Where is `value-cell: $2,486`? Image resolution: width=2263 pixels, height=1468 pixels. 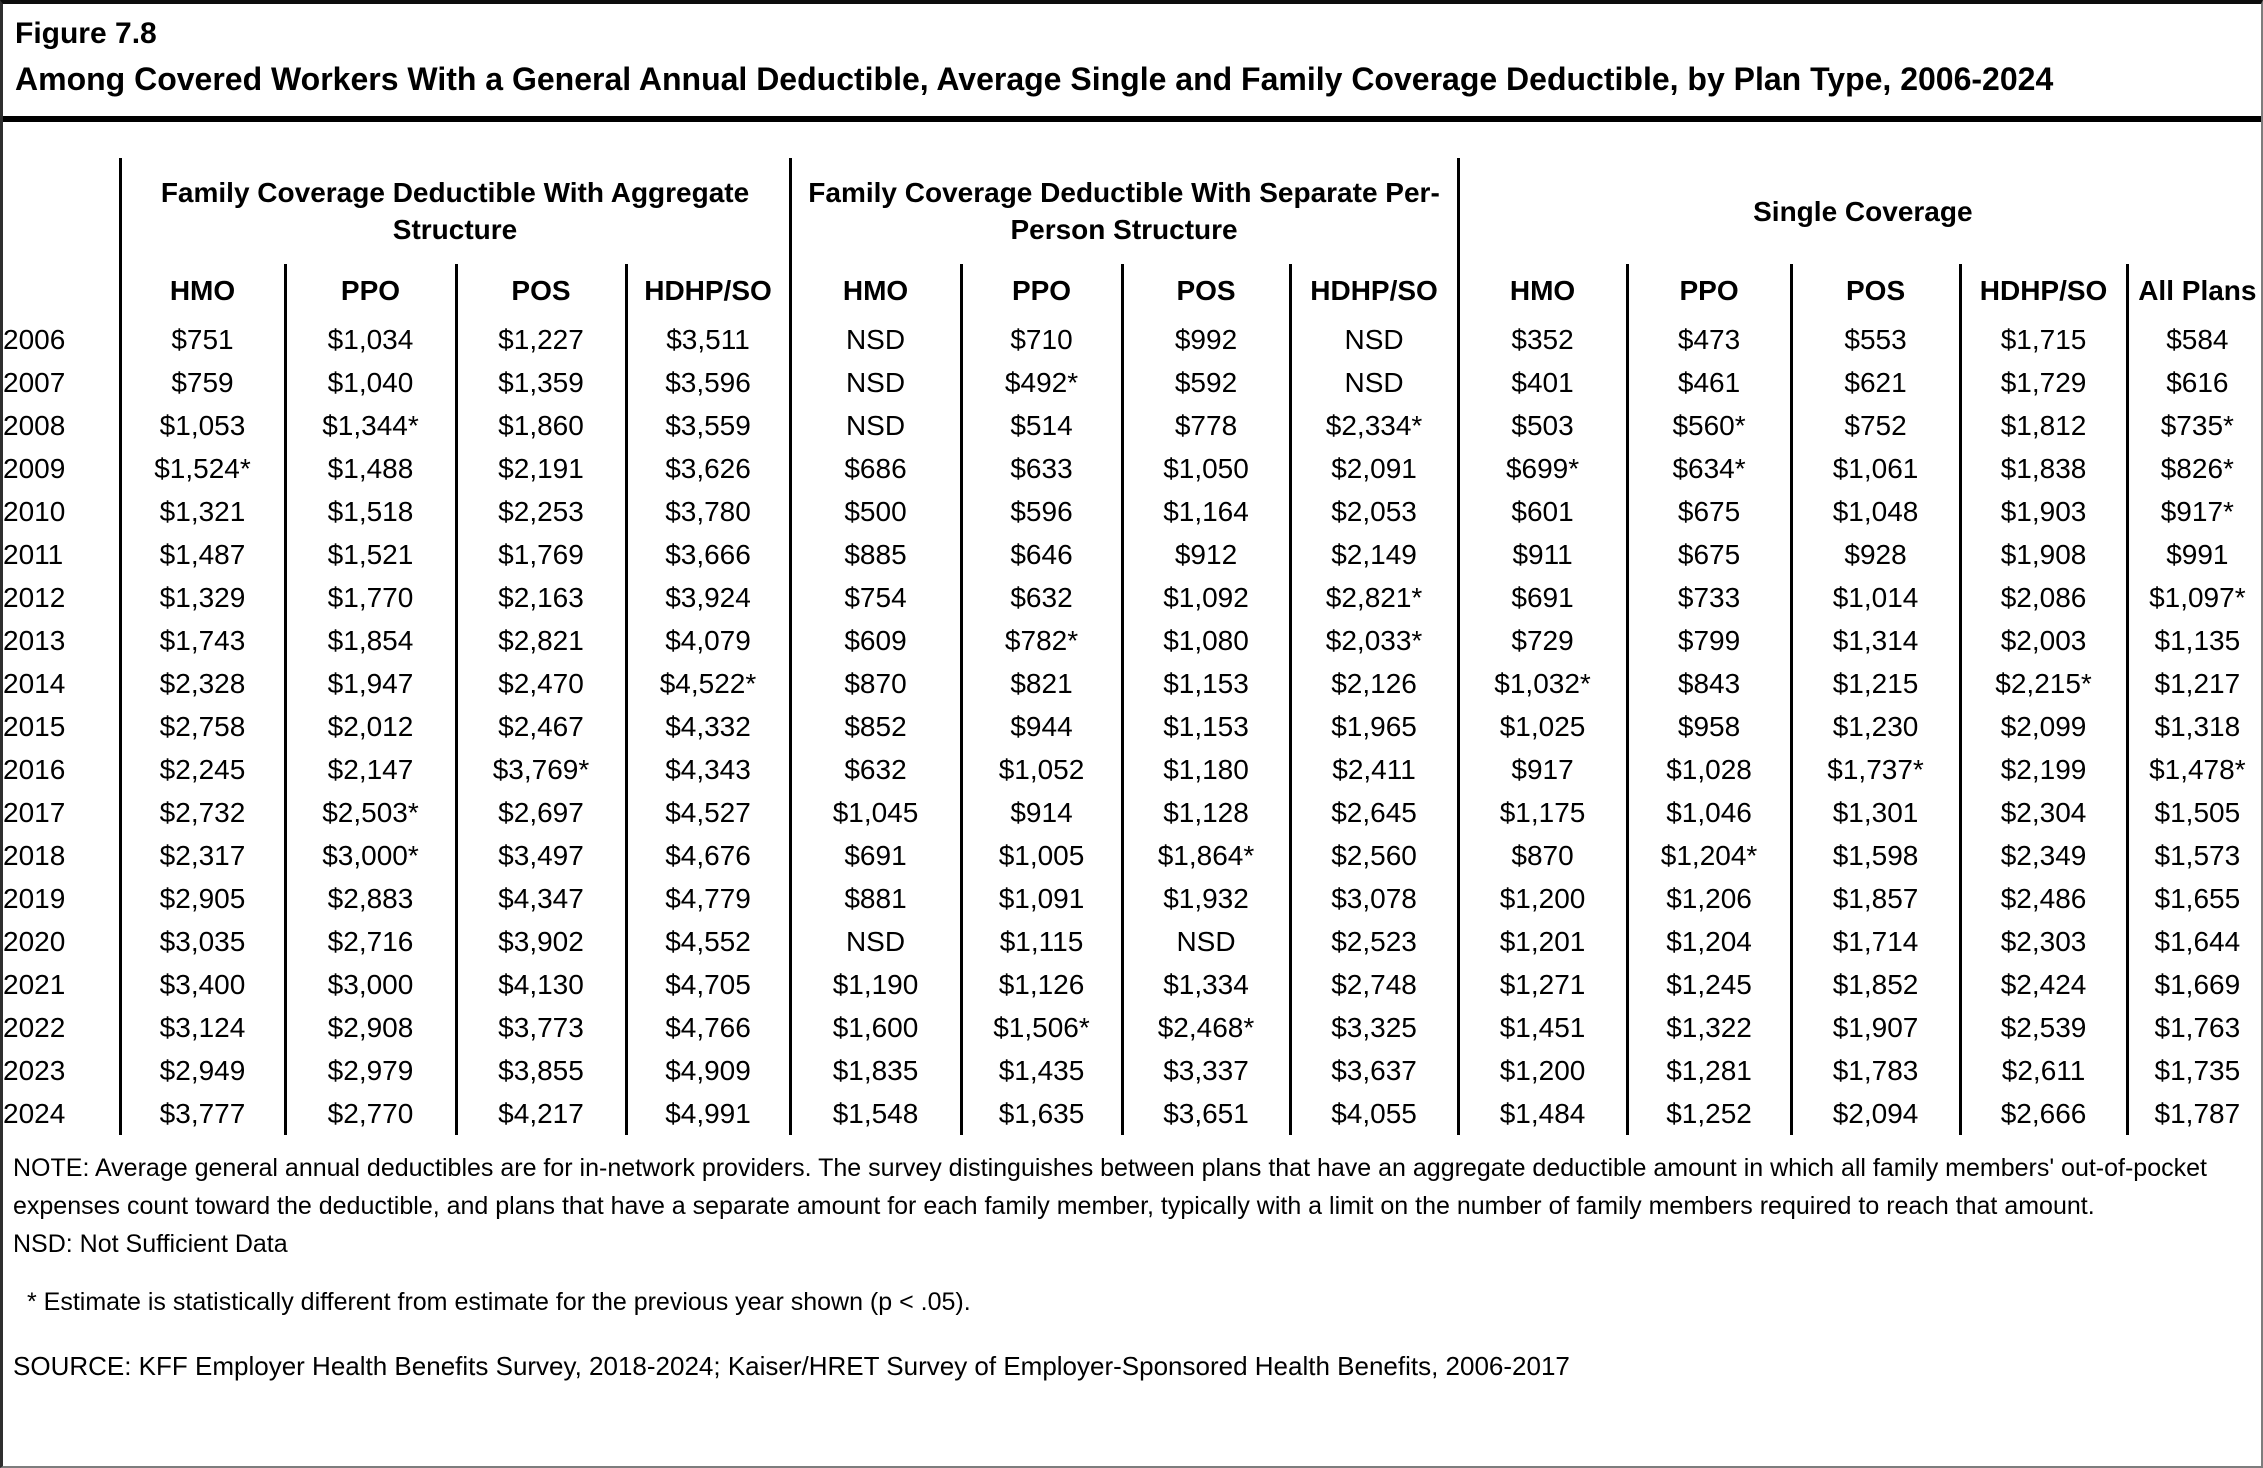 value-cell: $2,486 is located at coordinates (2043, 898).